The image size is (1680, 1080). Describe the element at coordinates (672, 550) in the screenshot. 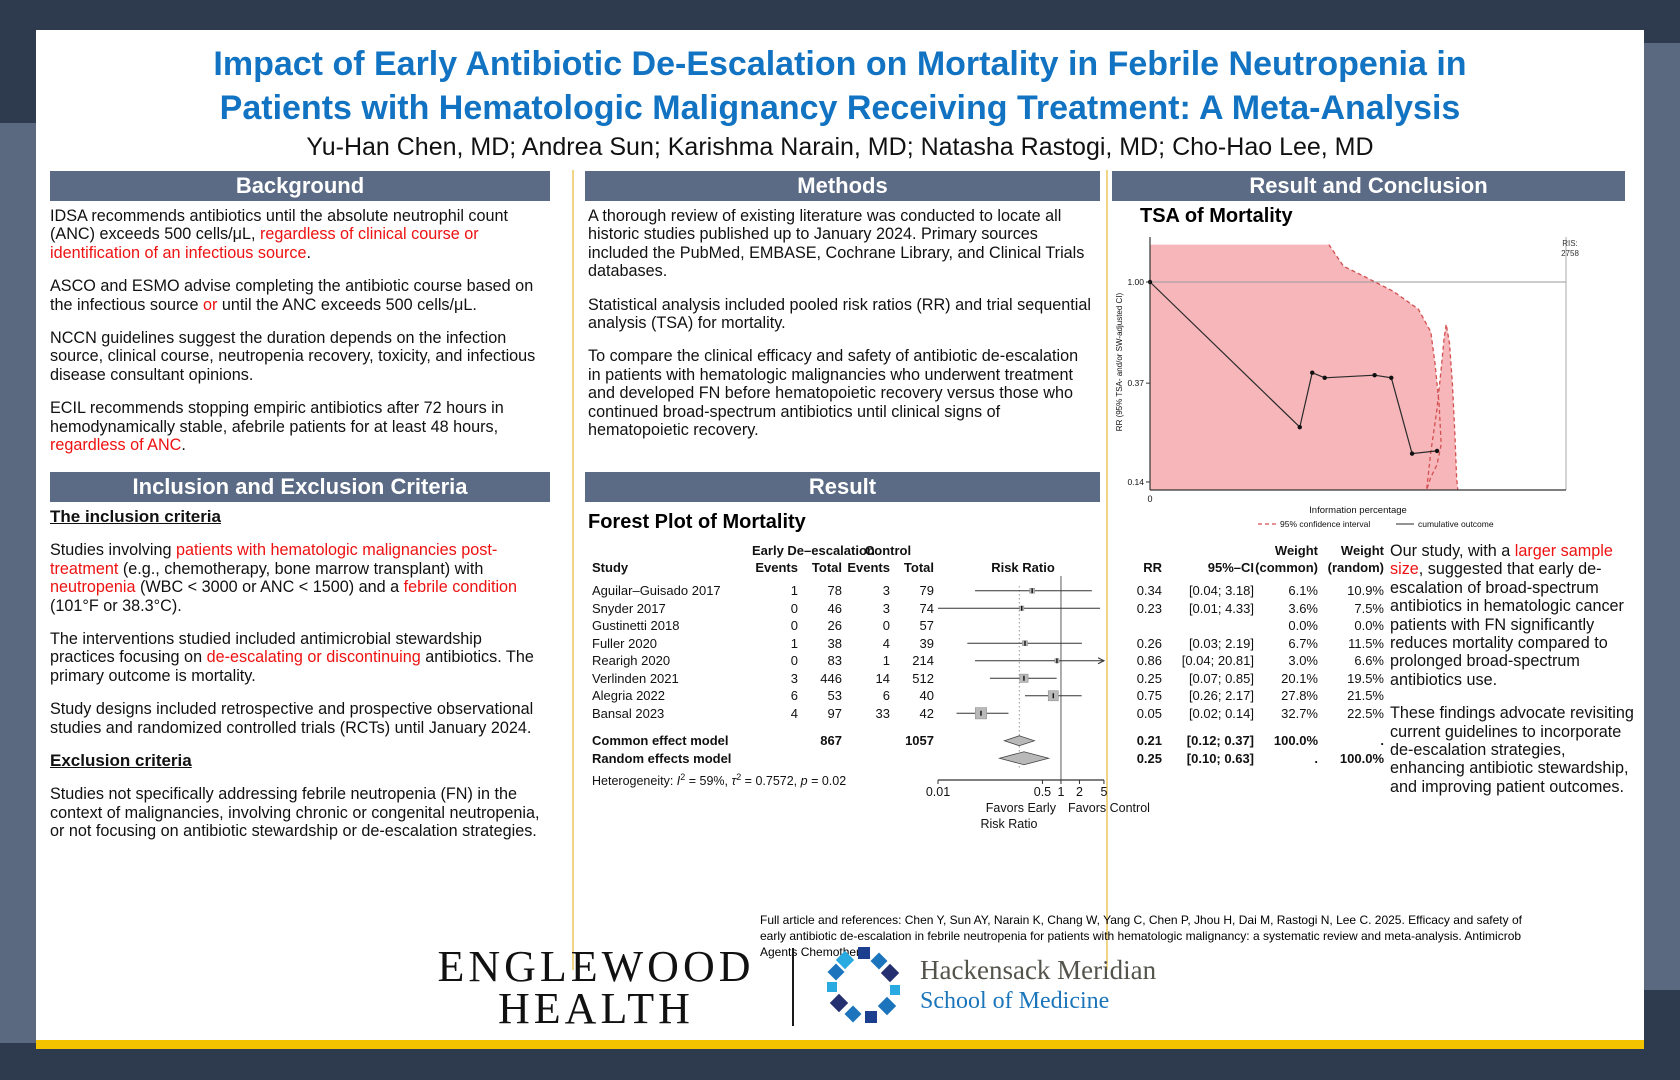

I see `forest-header-blank` at that location.